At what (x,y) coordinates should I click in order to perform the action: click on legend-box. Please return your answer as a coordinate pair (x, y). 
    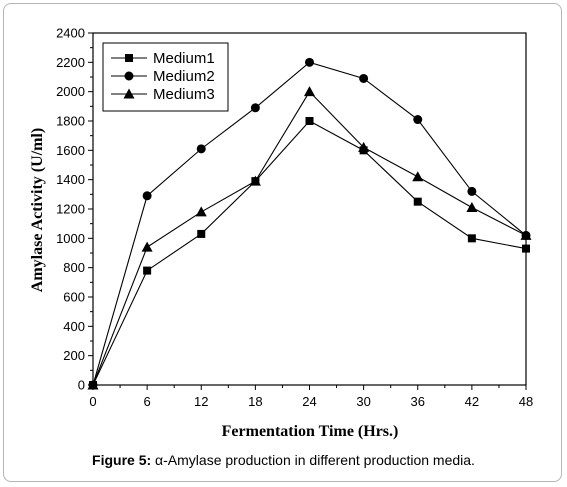
    Looking at the image, I should click on (165, 77).